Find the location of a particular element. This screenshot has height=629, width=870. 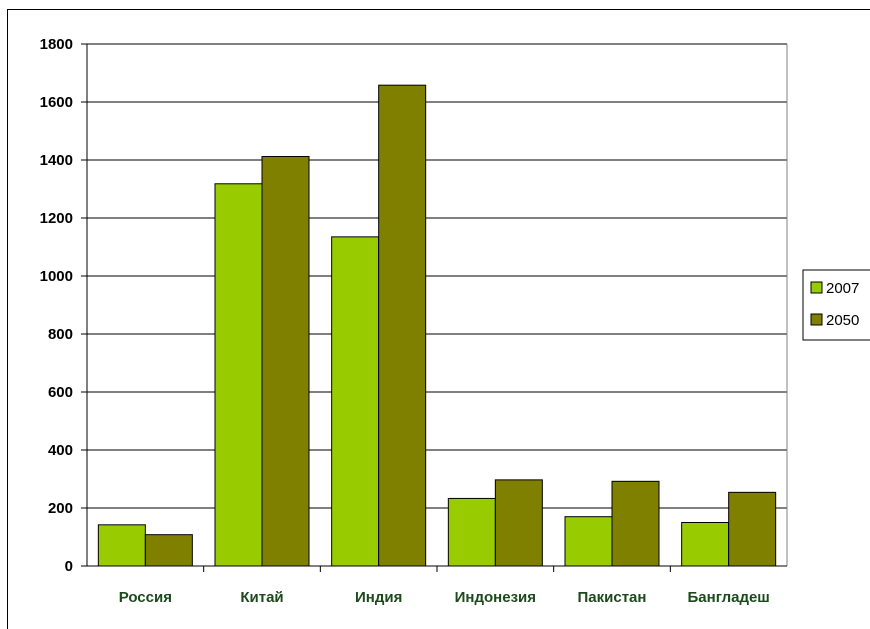

y-tick-label: 1000 is located at coordinates (56, 276).